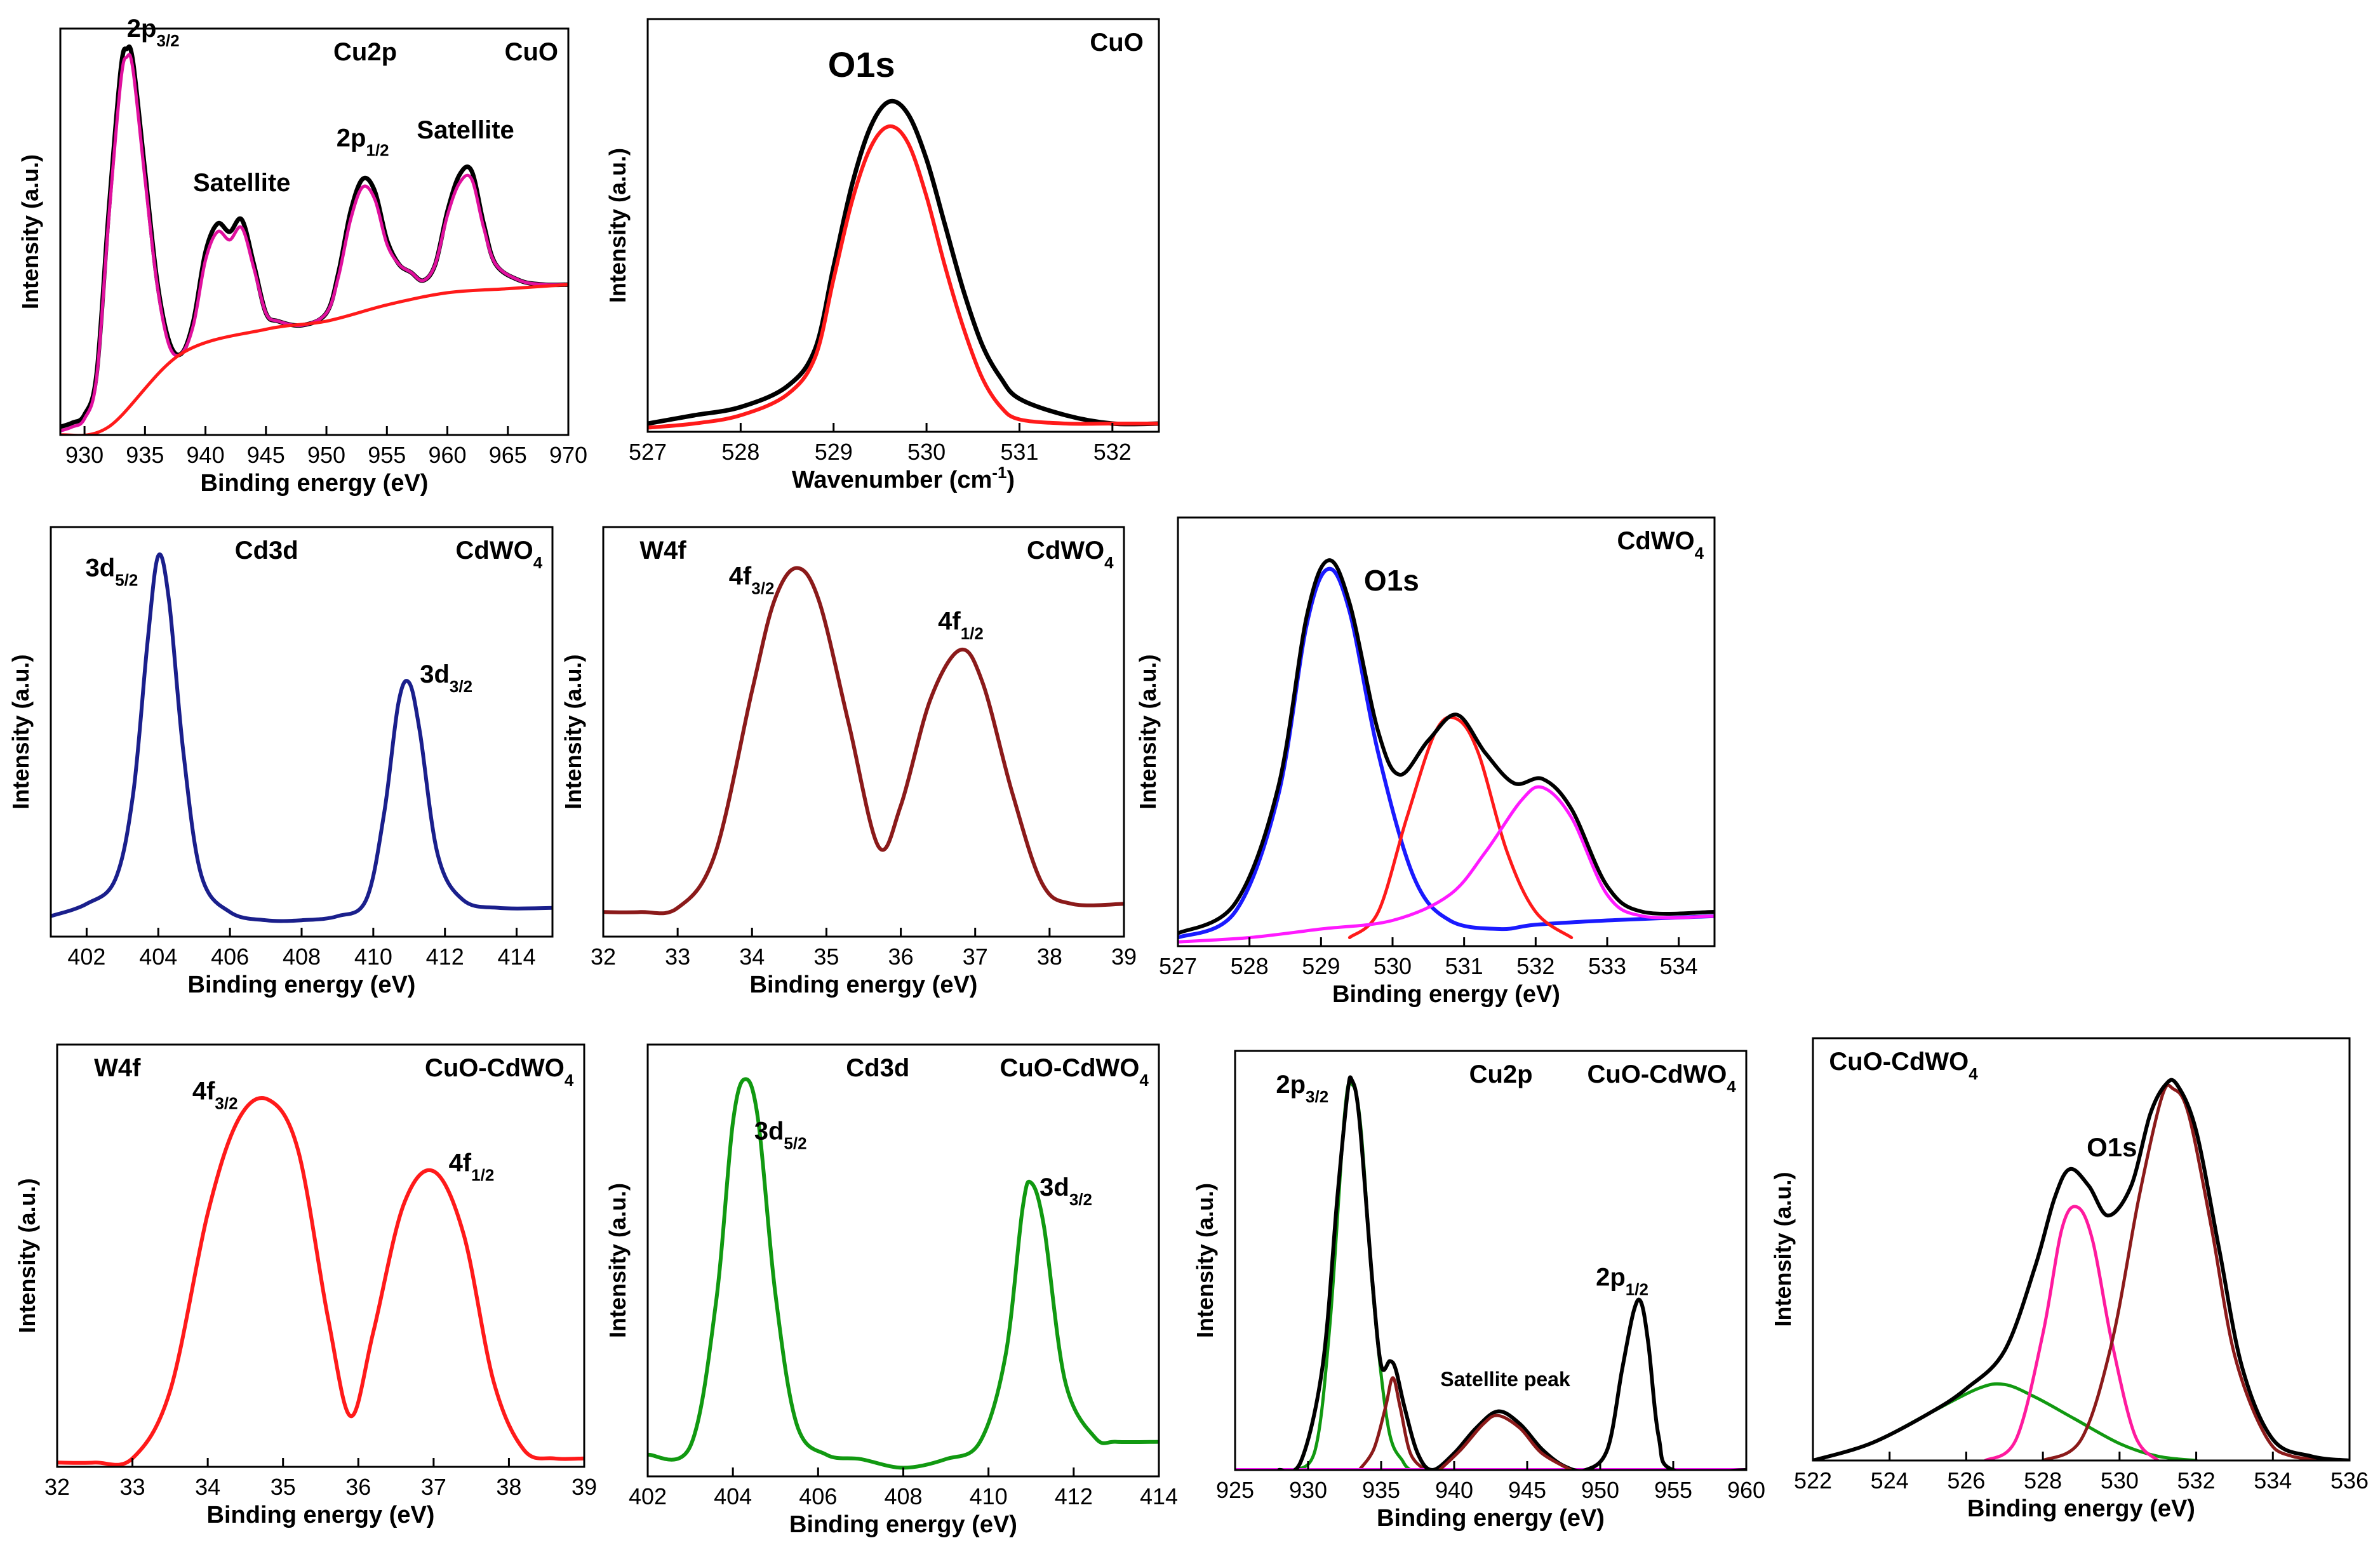 Image resolution: width=2380 pixels, height=1564 pixels. I want to click on peak-annotation: 4f1/2, so click(472, 1167).